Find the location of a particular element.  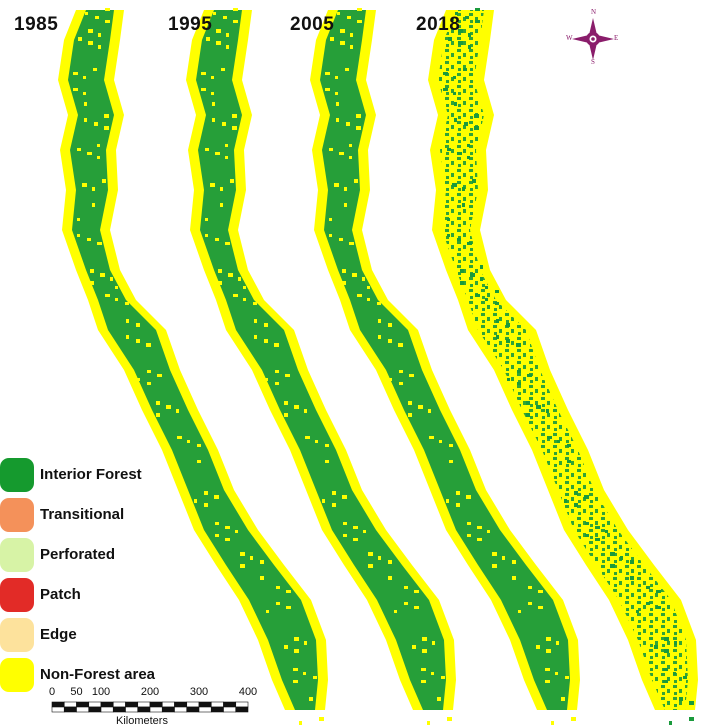

legend-label: Interior Forest is located at coordinates (91, 474).